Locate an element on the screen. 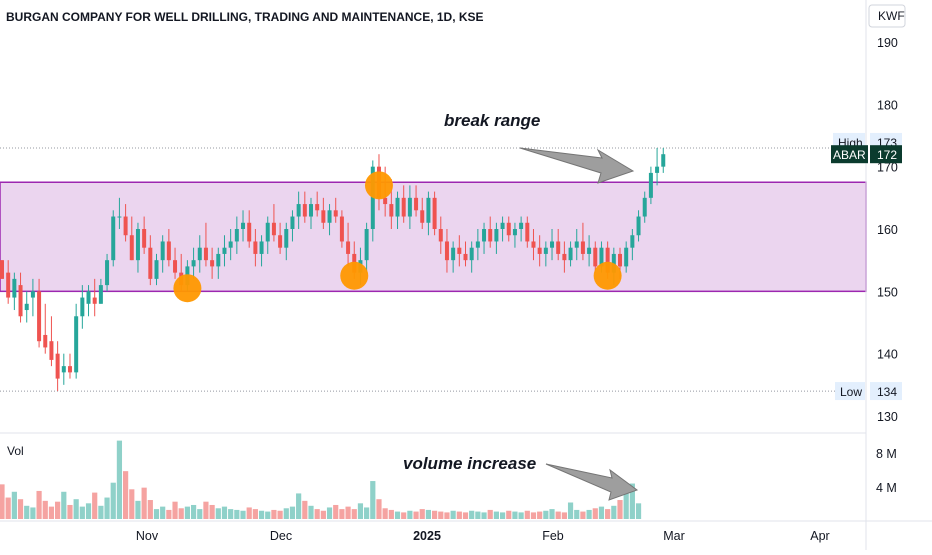 This screenshot has height=555, width=932. volume-tick-8m: 8 M is located at coordinates (886, 454).